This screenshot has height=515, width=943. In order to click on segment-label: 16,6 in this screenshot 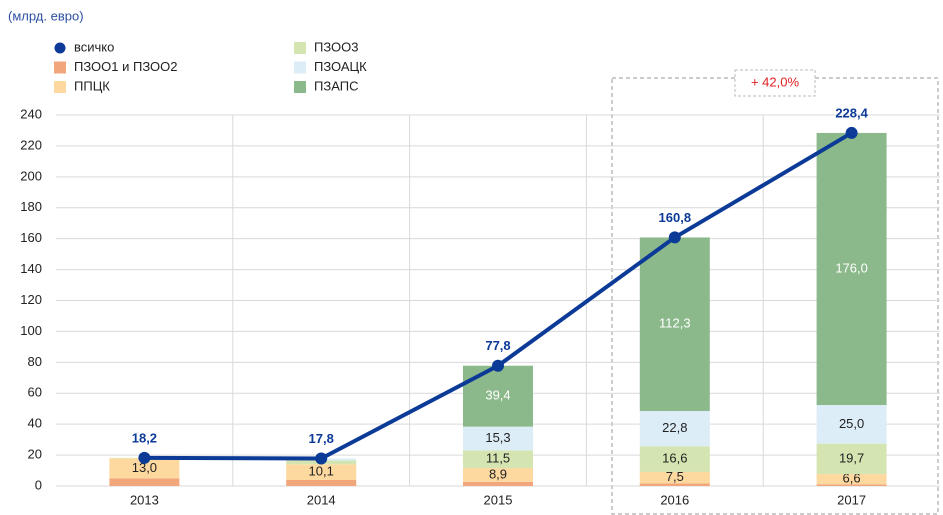, I will do `click(674, 458)`.